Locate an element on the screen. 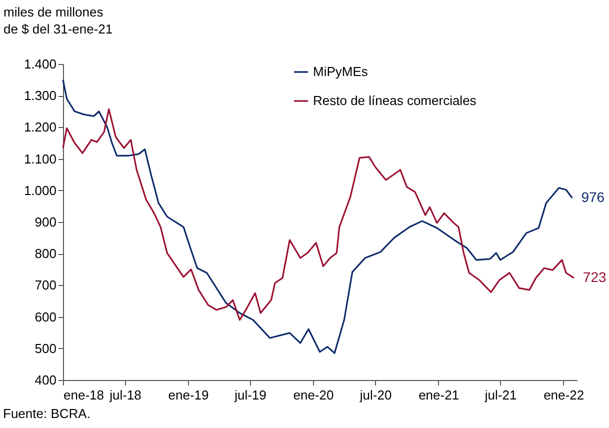 This screenshot has height=428, width=609. y-tick-label: 400 is located at coordinates (45, 380).